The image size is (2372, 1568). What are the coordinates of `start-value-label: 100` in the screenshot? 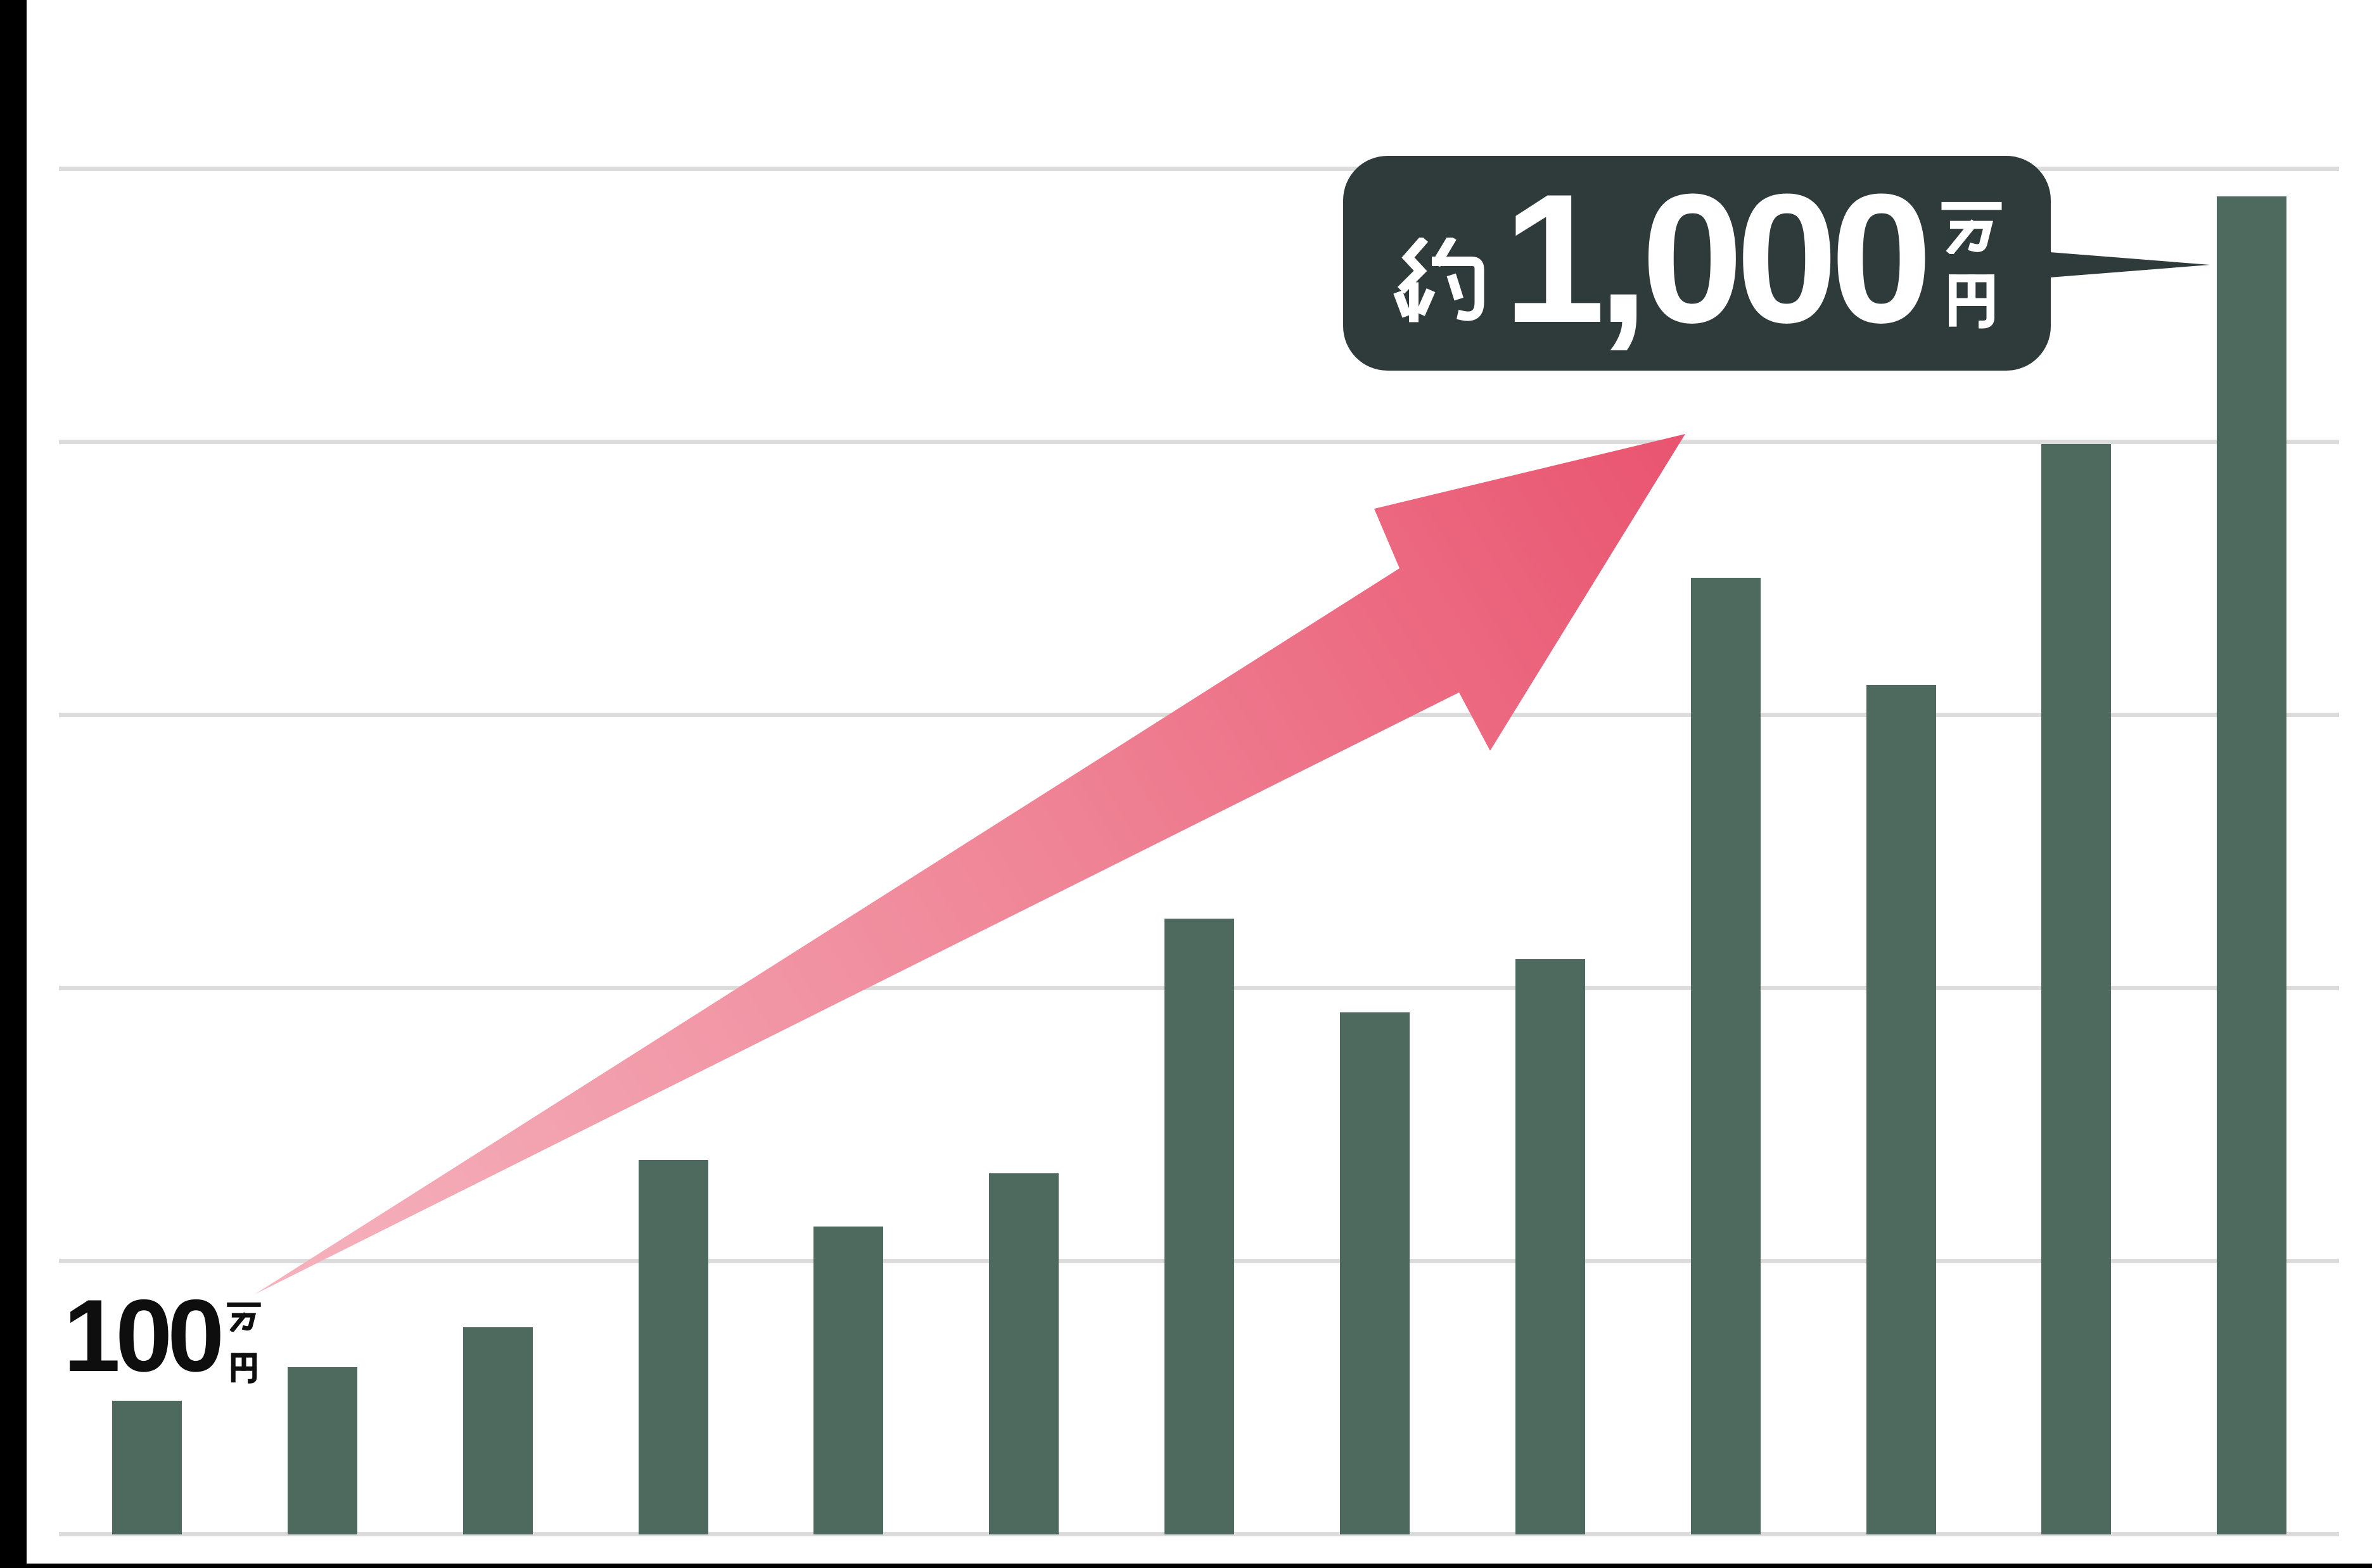 It's located at (162, 1336).